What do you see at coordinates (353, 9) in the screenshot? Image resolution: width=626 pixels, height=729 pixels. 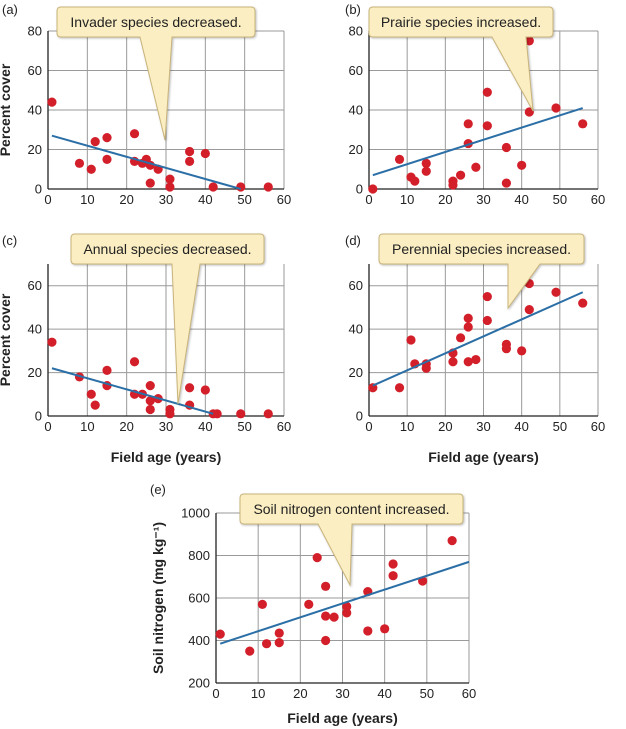 I see `panel-label: (b)` at bounding box center [353, 9].